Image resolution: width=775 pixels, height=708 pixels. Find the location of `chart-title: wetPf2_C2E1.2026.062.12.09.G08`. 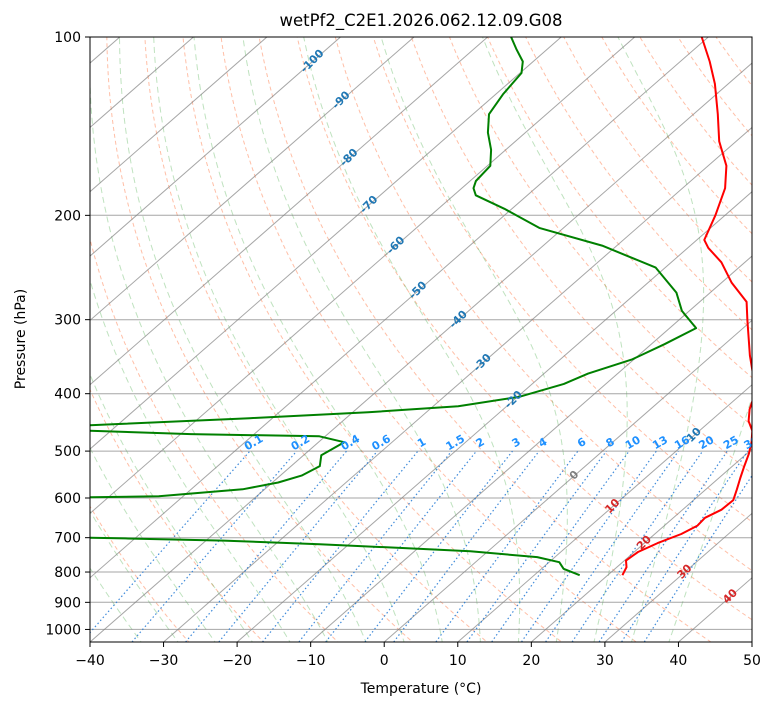

chart-title: wetPf2_C2E1.2026.062.12.09.G08 is located at coordinates (420, 21).